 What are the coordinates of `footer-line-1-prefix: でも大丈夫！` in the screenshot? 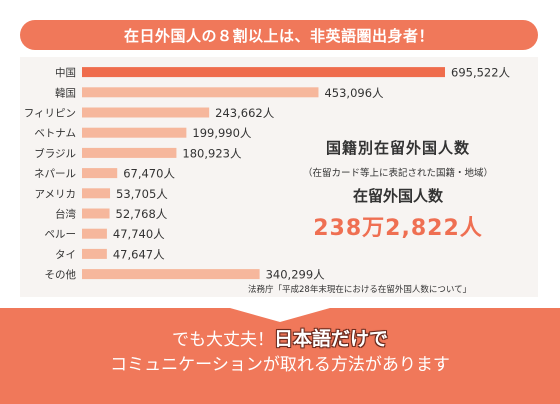 It's located at (222, 340).